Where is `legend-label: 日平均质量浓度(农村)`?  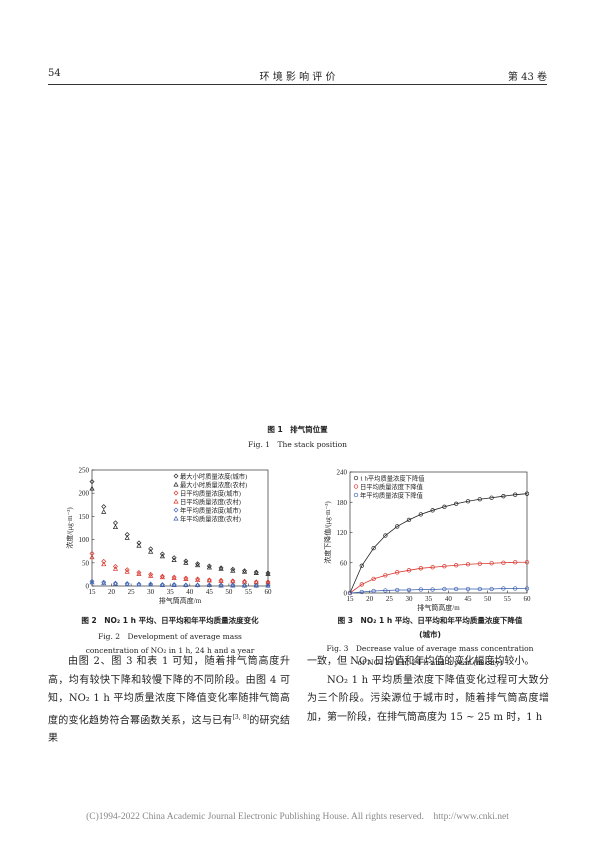
legend-label: 日平均质量浓度(农村) is located at coordinates (210, 501).